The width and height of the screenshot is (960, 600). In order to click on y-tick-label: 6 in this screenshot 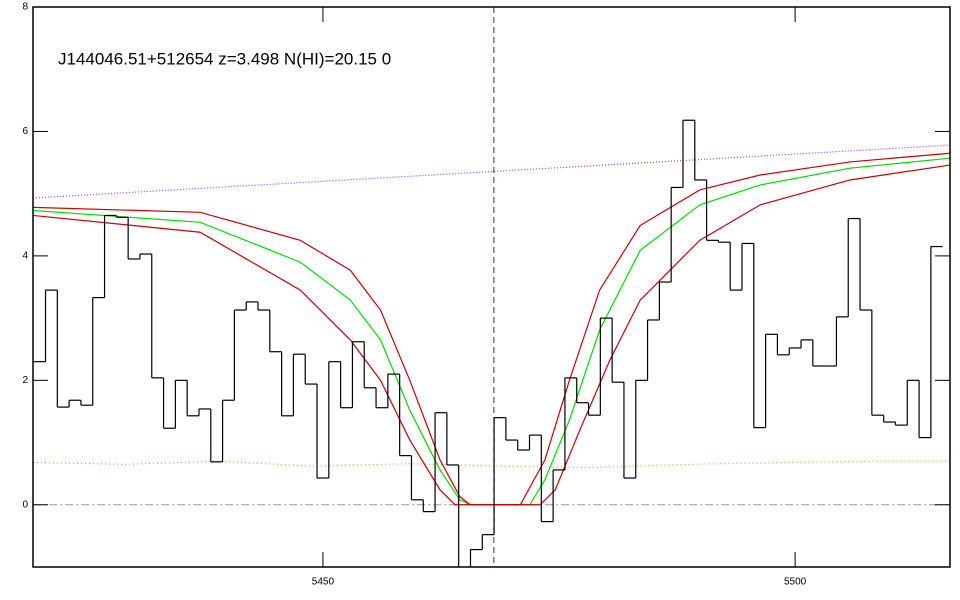, I will do `click(25, 131)`.